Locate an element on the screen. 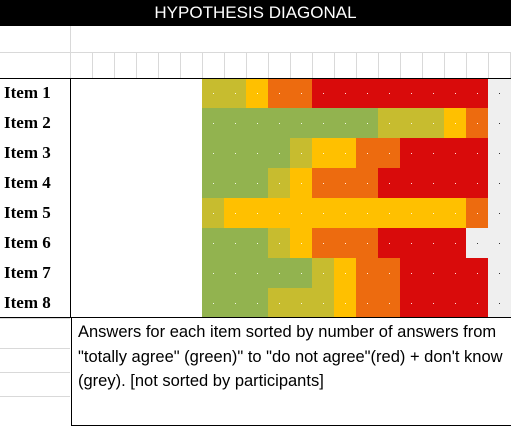 Image resolution: width=511 pixels, height=426 pixels. row-label: Item 1 is located at coordinates (27, 92).